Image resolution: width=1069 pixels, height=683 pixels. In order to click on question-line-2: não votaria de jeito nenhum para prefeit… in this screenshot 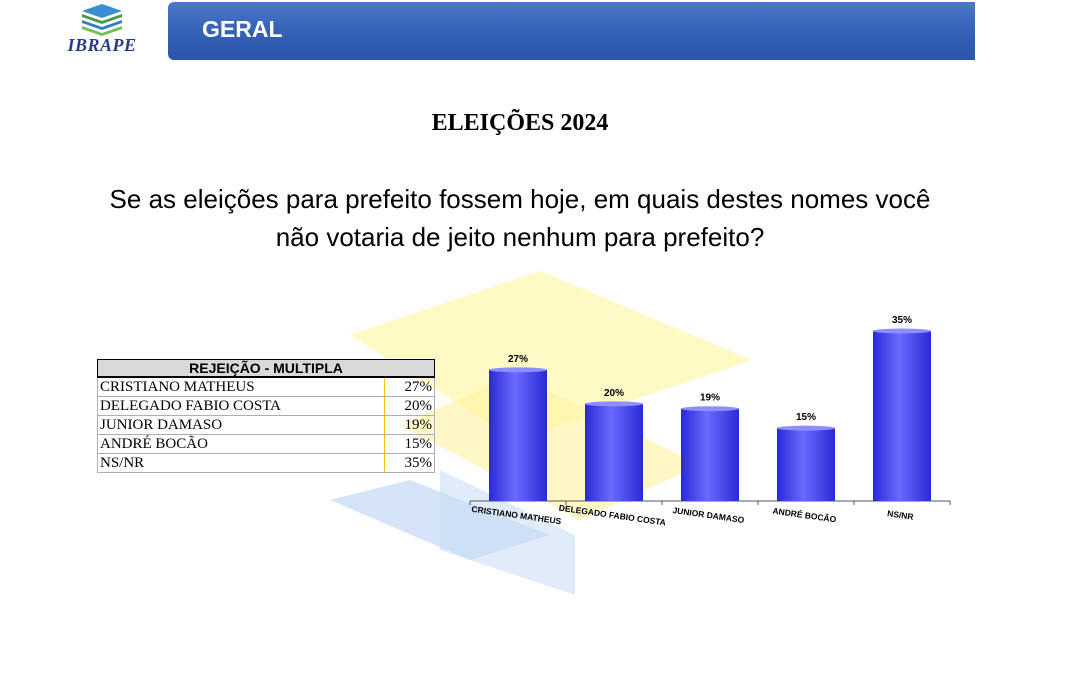, I will do `click(520, 237)`.